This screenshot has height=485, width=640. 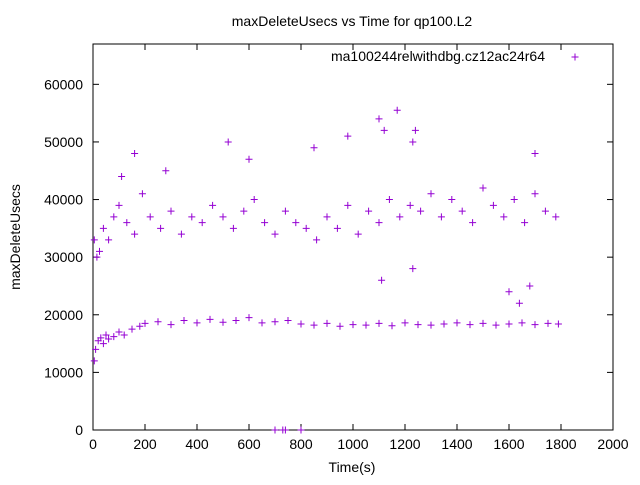 What do you see at coordinates (63, 315) in the screenshot?
I see `y-tick-label: 20000` at bounding box center [63, 315].